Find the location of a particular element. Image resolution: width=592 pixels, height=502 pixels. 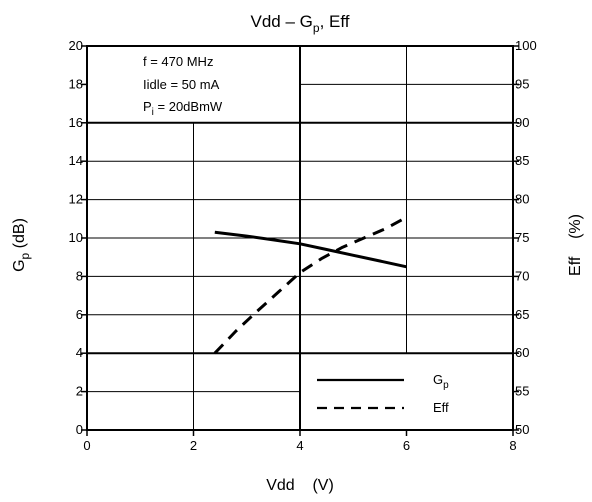

series-line-eff is located at coordinates (310, 285).